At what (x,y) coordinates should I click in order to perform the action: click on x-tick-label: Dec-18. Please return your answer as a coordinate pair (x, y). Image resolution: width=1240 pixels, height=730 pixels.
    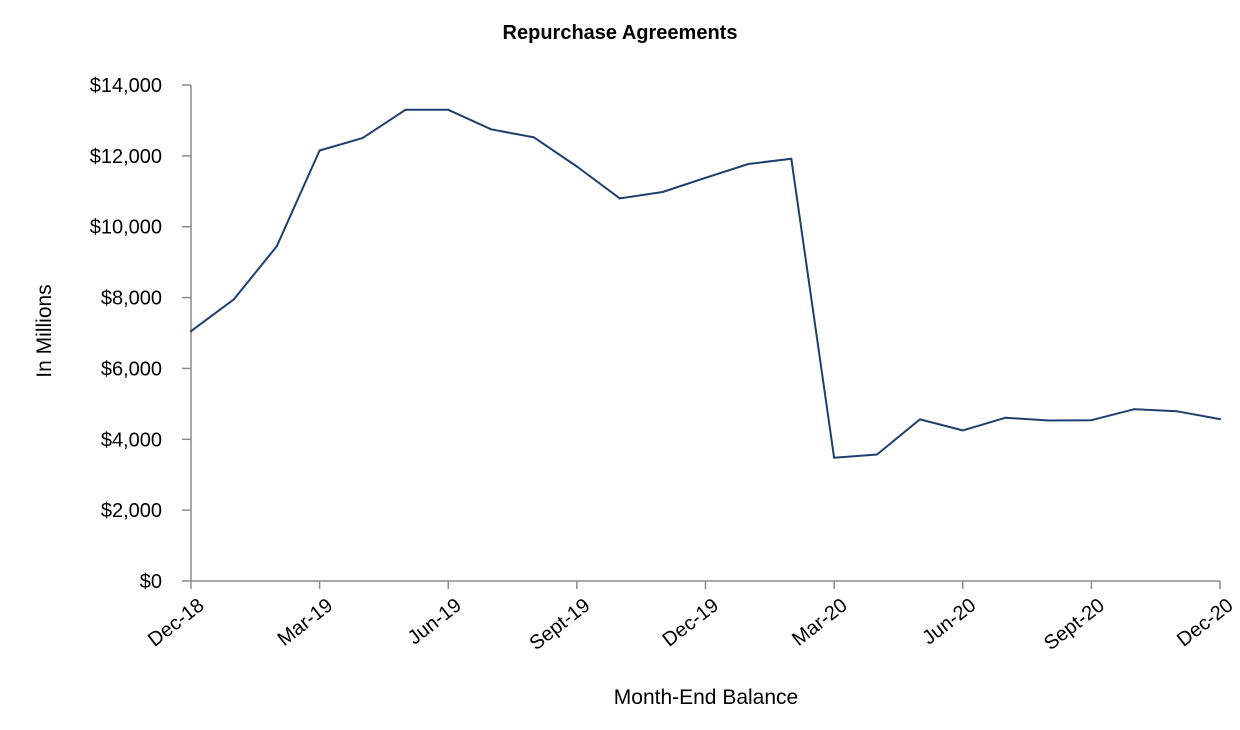
    Looking at the image, I should click on (176, 622).